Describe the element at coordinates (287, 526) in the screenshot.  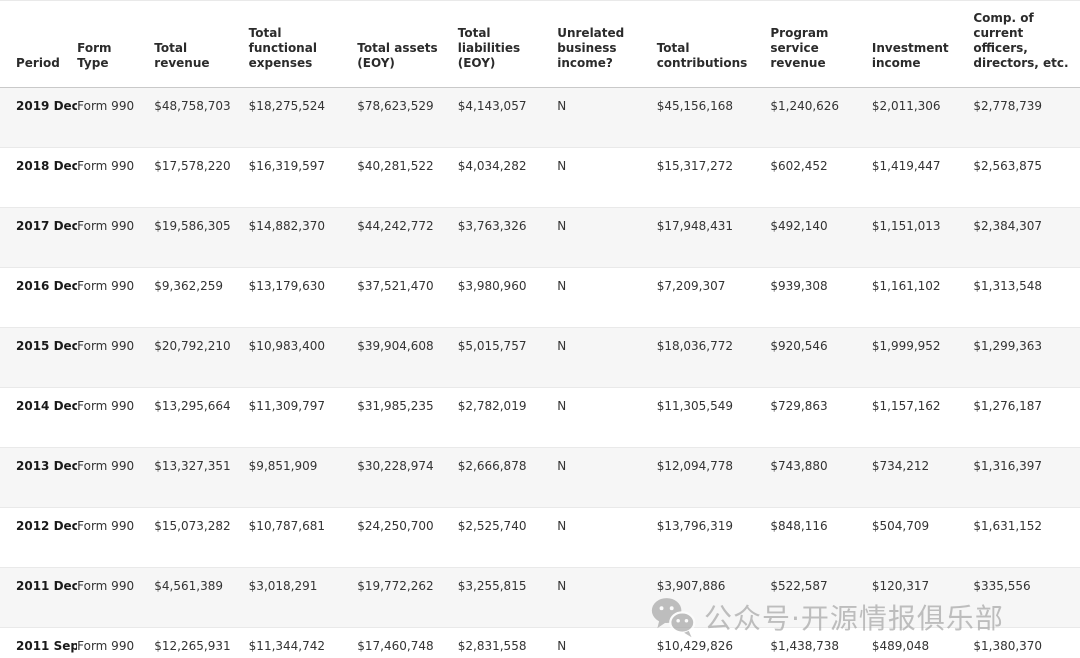
I see `data-cell: $10,787,681` at that location.